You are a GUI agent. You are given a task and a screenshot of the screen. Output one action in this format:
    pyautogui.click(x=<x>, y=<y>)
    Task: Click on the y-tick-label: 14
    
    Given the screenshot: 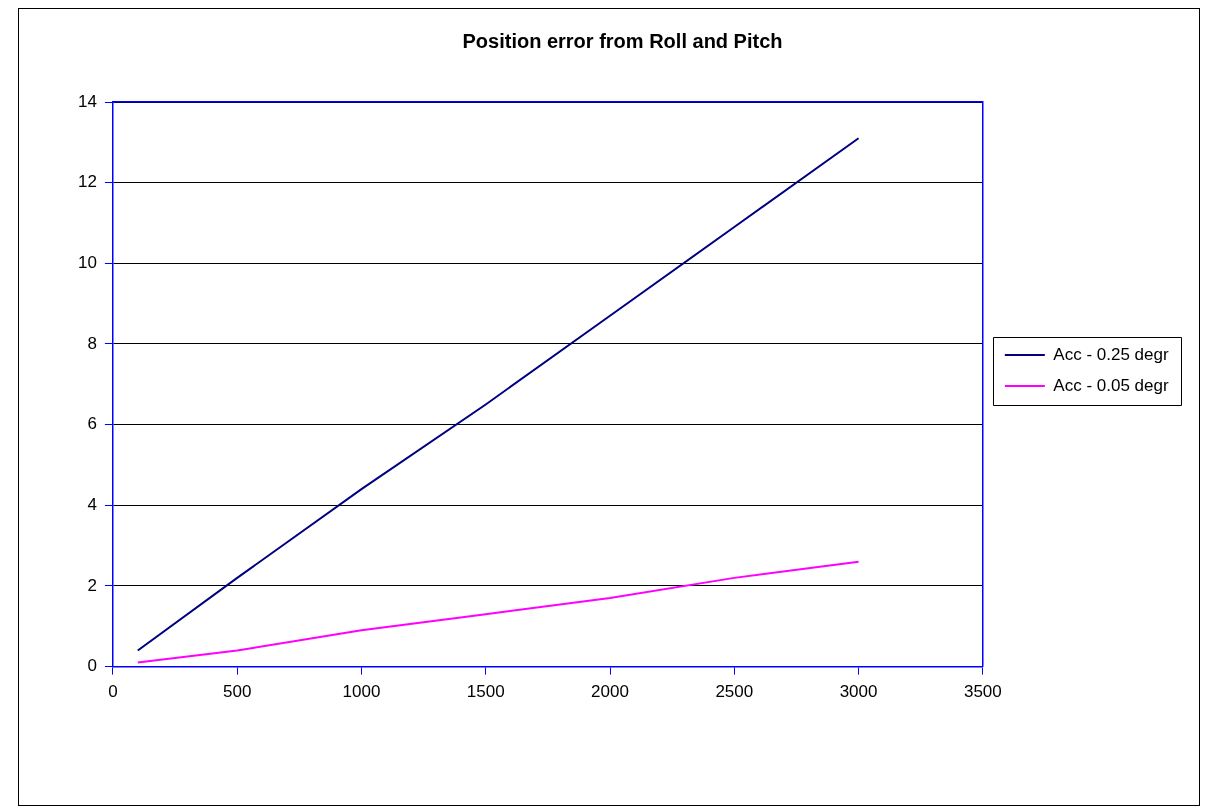 What is the action you would take?
    pyautogui.click(x=87, y=101)
    